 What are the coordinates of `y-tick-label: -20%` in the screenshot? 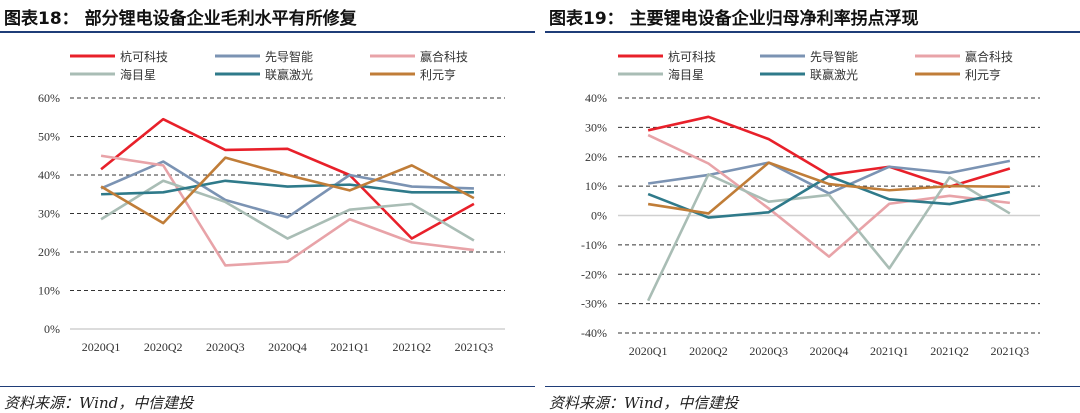 It's located at (594, 274).